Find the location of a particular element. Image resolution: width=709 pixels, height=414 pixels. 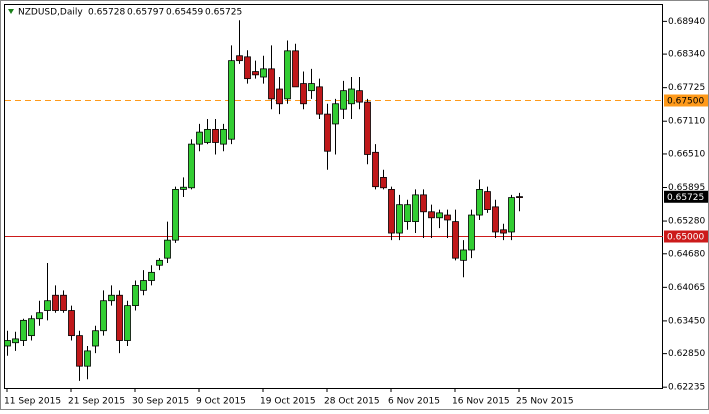

level-label: 0.67500 is located at coordinates (685, 102).